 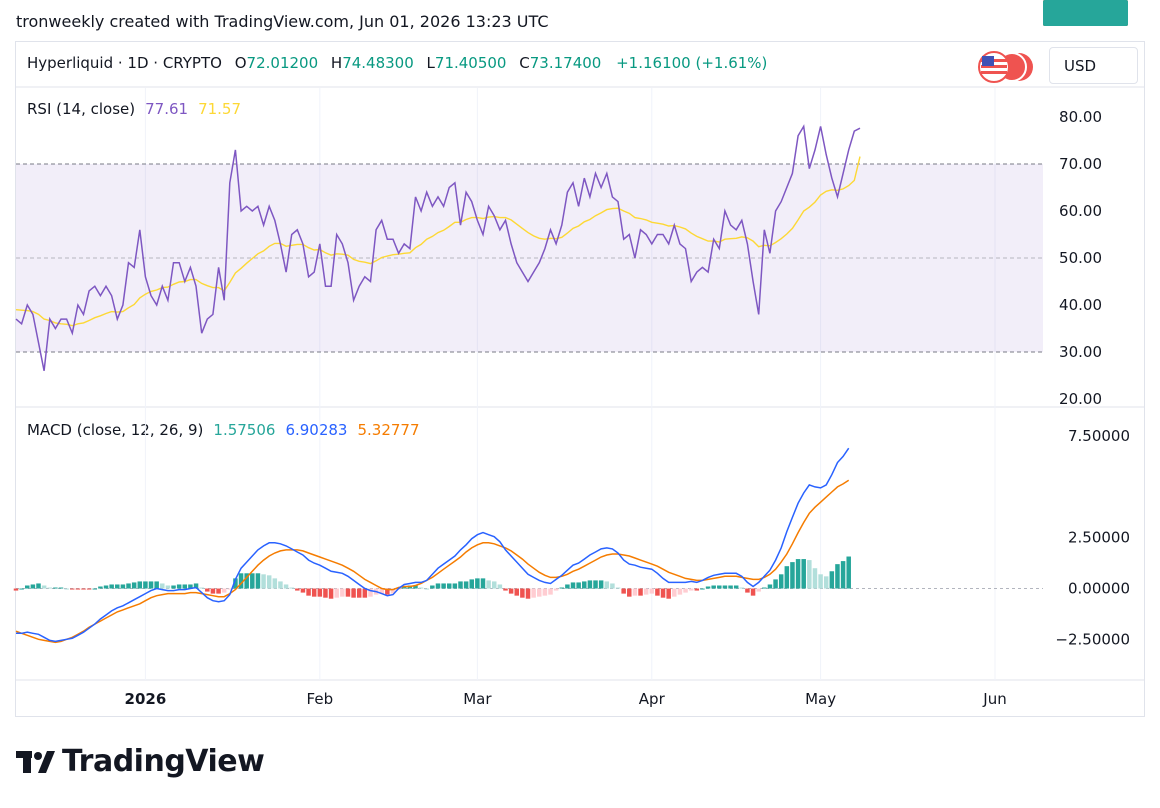 What do you see at coordinates (163, 761) in the screenshot?
I see `logo-text: TradingView` at bounding box center [163, 761].